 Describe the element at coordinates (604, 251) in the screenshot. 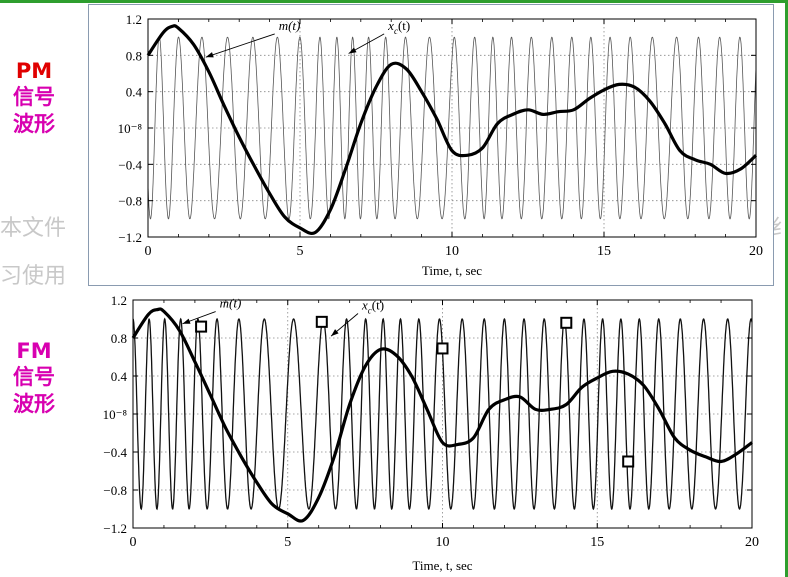

I see `pm-x-tick-label: 15` at that location.